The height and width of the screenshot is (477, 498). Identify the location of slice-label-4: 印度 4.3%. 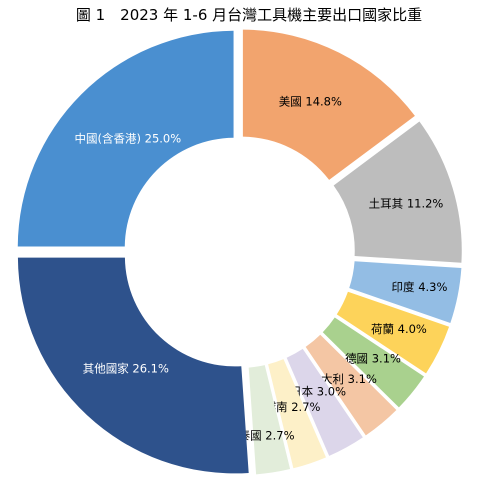
(420, 287).